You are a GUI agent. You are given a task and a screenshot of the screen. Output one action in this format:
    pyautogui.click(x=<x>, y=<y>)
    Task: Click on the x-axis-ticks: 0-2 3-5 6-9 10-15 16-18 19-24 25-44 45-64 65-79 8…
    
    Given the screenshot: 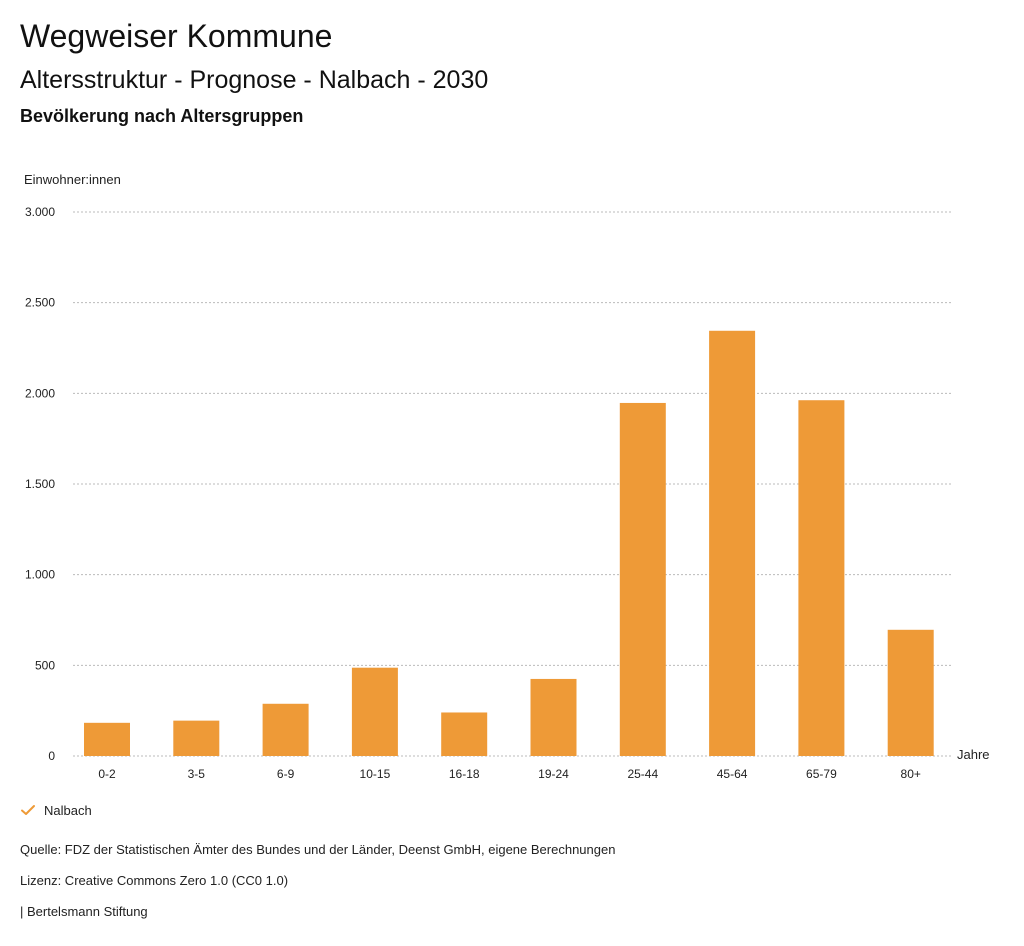 What is the action you would take?
    pyautogui.click(x=509, y=774)
    